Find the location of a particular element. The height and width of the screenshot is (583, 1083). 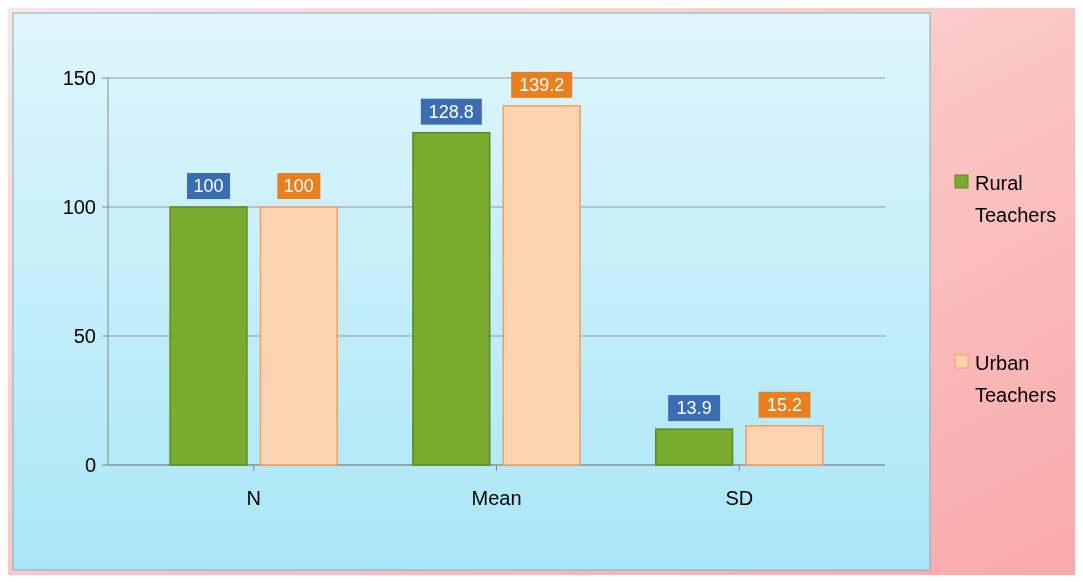

y-tick-label: 150 is located at coordinates (79, 78).